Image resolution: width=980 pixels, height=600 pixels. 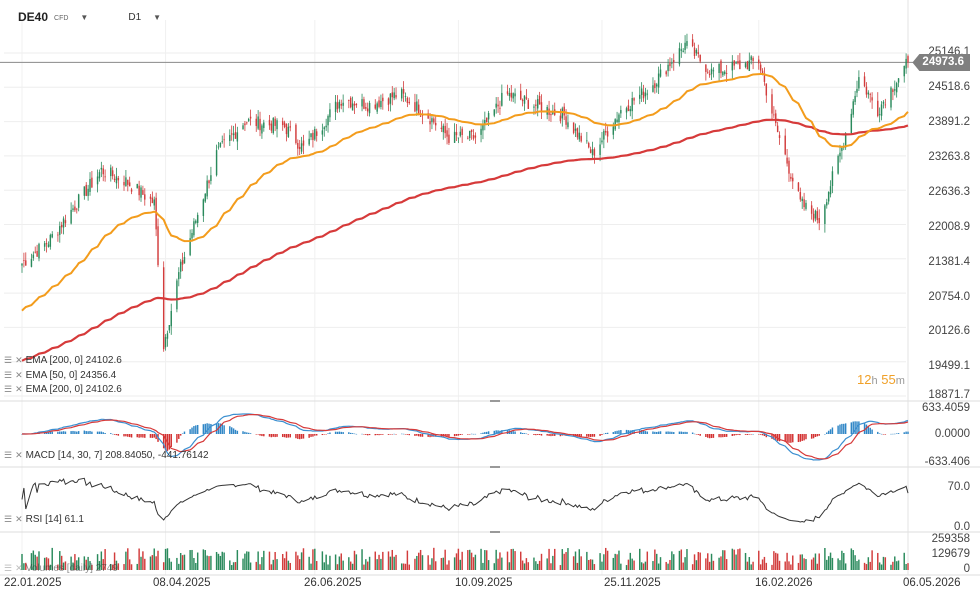 I want to click on timeframe-dropdown-icon: ▼, so click(x=157, y=17).